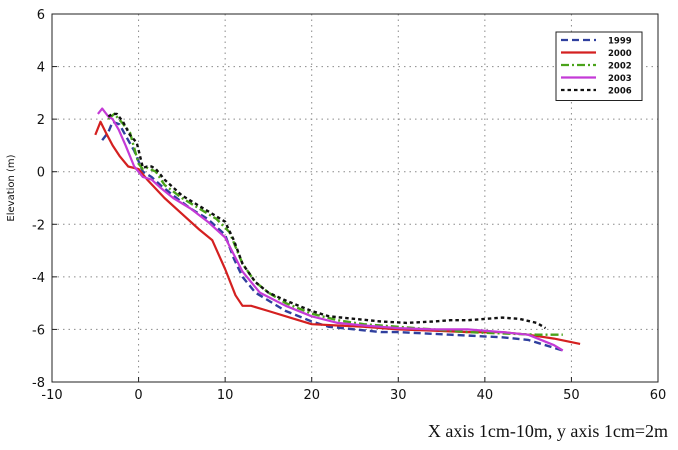 The width and height of the screenshot is (678, 450). I want to click on x-tick-label: 60, so click(658, 395).